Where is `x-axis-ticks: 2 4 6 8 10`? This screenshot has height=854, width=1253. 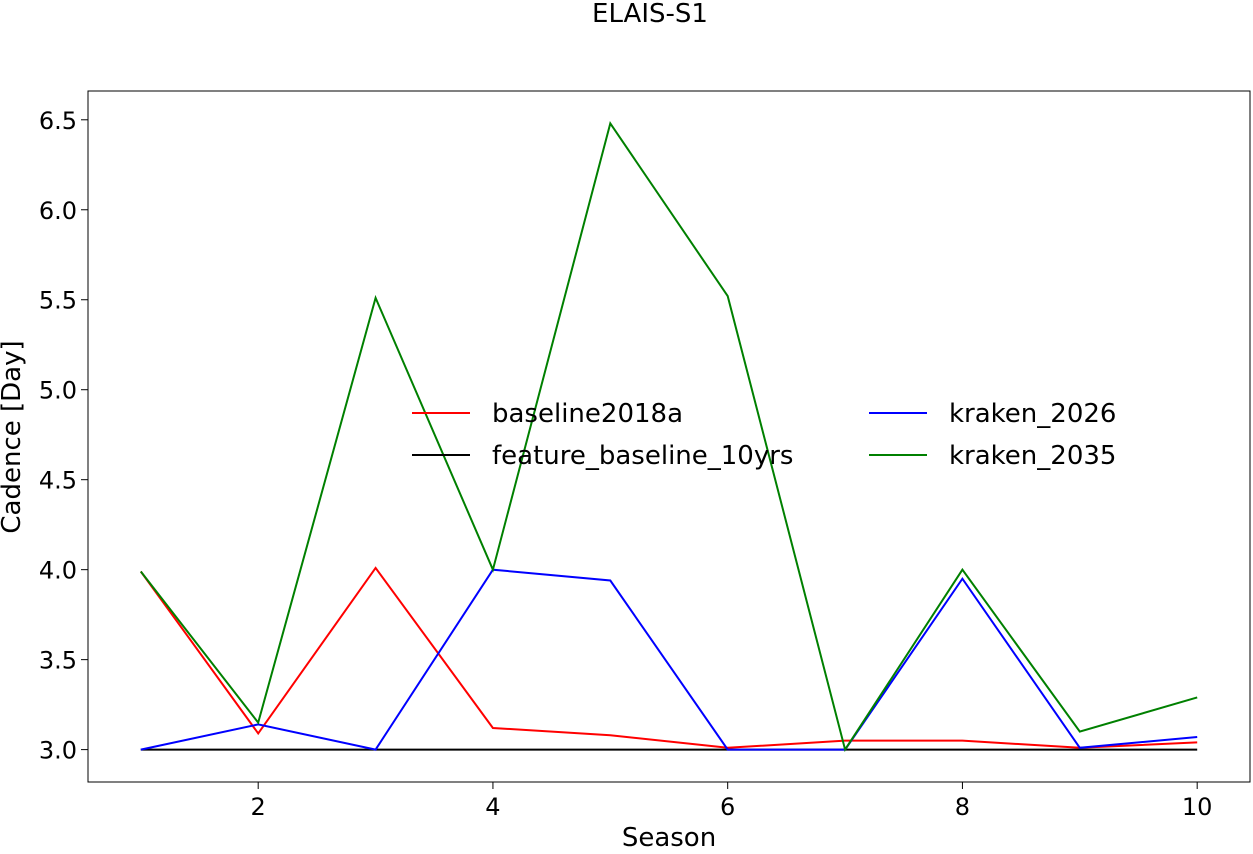 x-axis-ticks: 2 4 6 8 10 is located at coordinates (732, 801).